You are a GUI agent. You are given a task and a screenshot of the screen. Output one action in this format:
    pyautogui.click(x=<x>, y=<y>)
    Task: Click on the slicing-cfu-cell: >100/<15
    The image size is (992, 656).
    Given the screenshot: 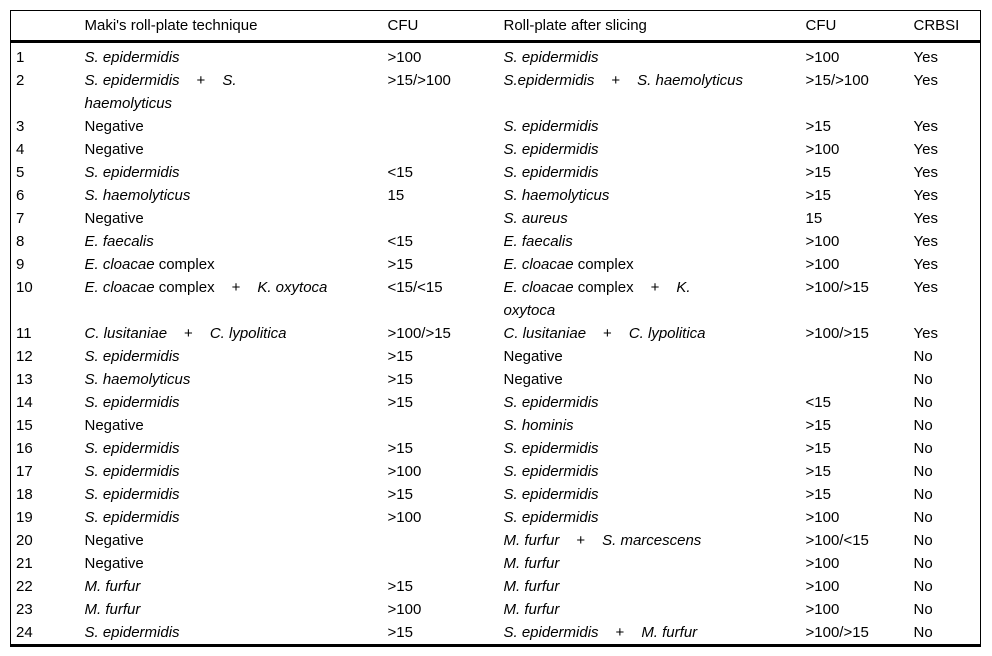 What is the action you would take?
    pyautogui.click(x=837, y=540)
    